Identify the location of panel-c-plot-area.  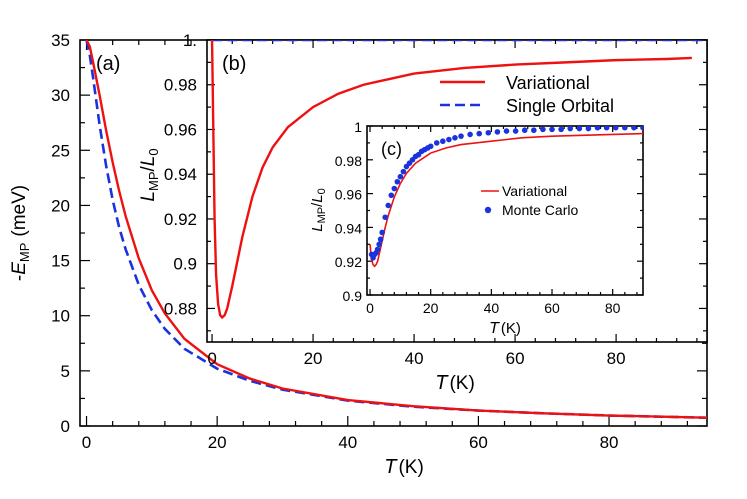
(505, 197).